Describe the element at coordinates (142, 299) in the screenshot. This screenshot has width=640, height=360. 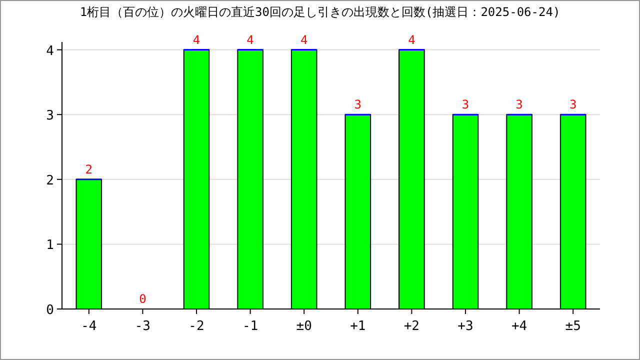
I see `data-label: 0` at that location.